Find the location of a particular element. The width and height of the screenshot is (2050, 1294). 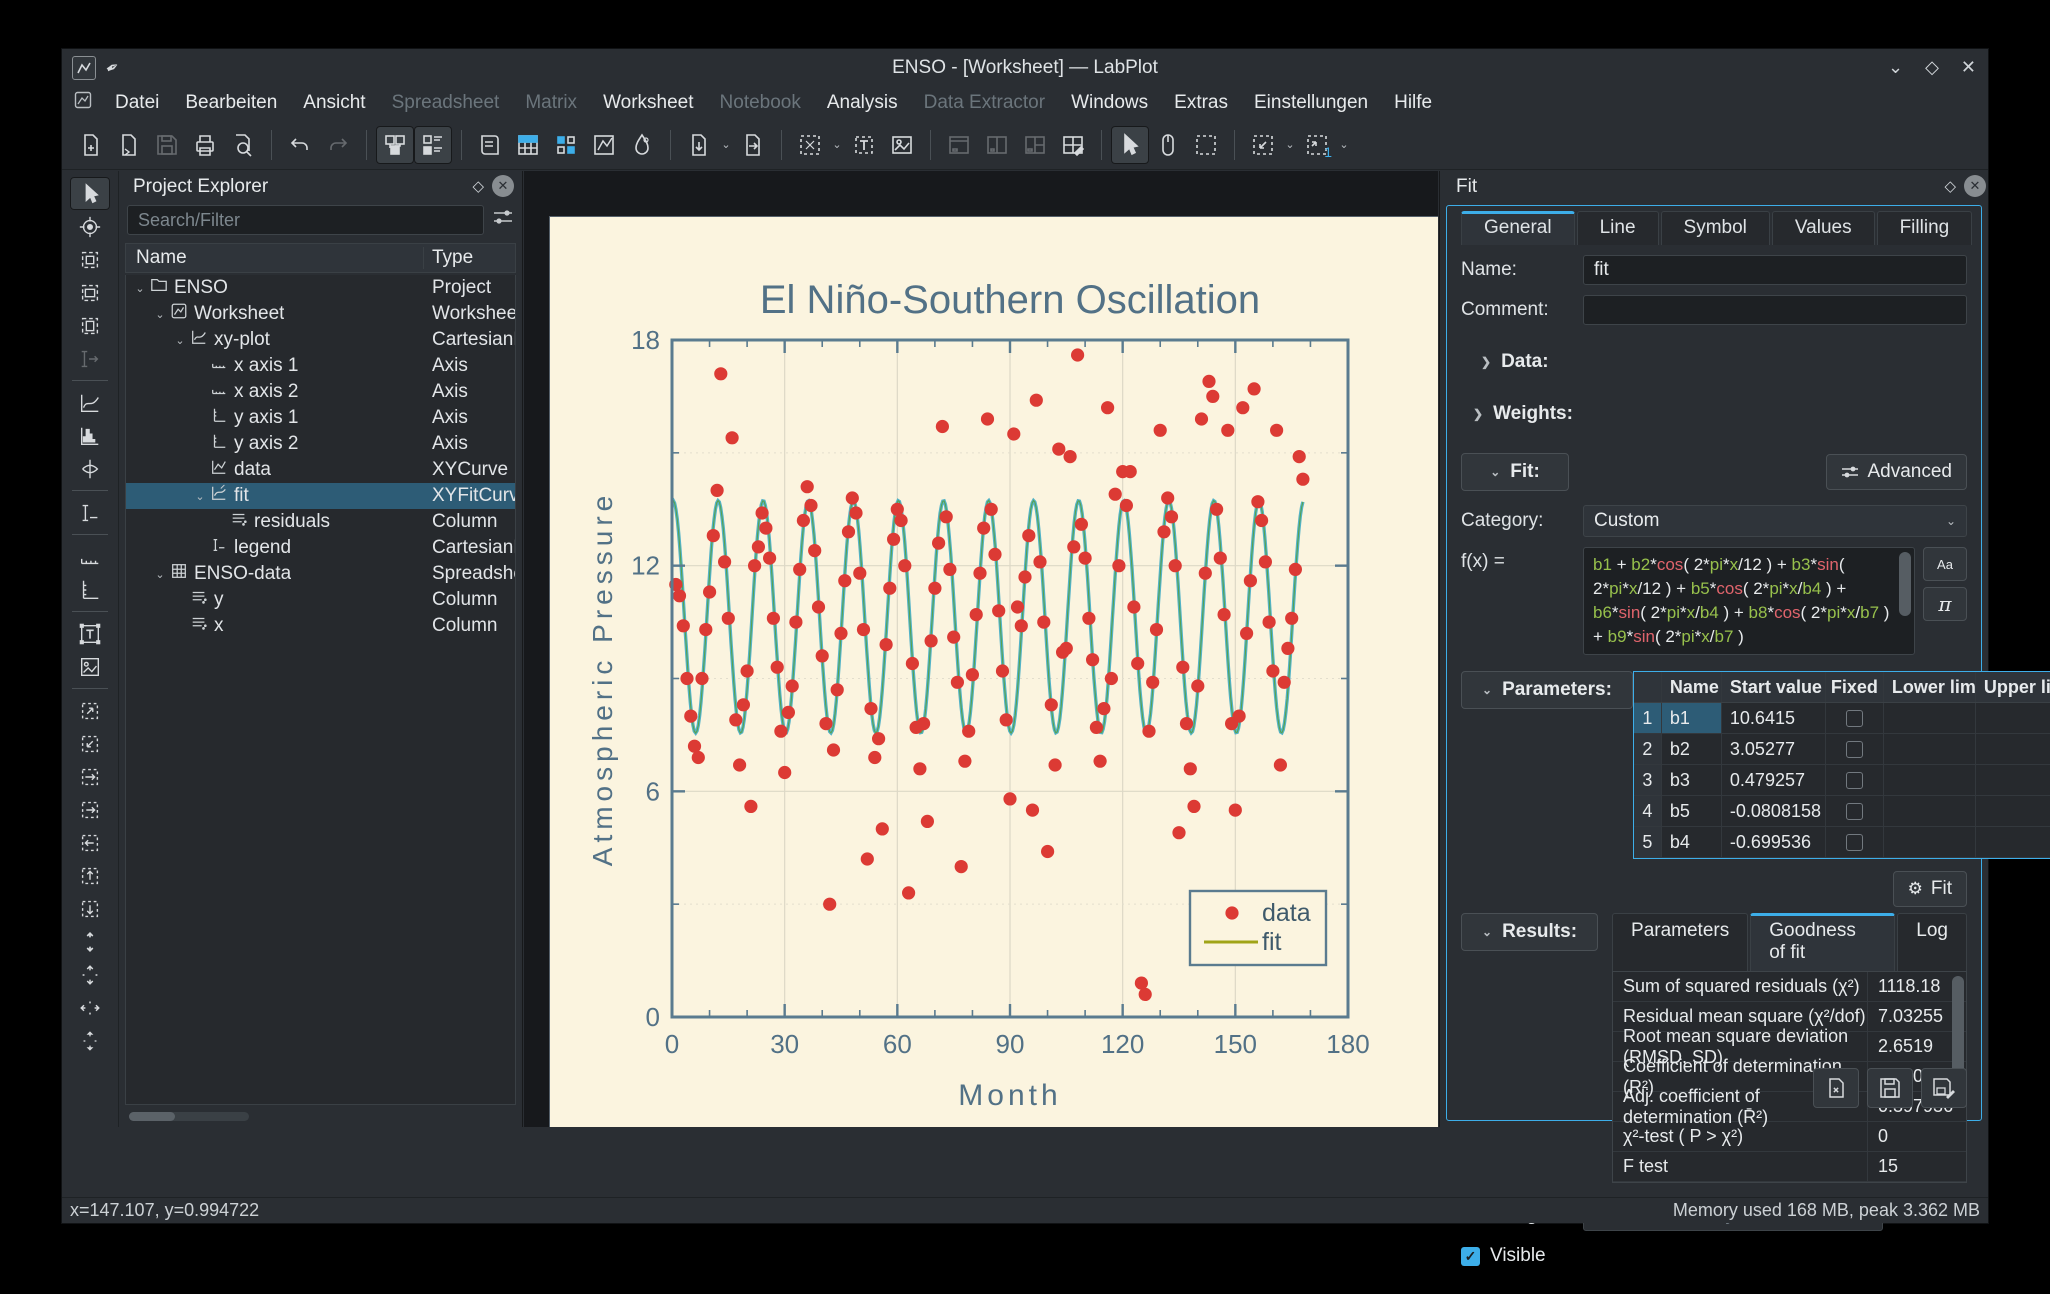

tab-symbol: Symbol is located at coordinates (1715, 228).